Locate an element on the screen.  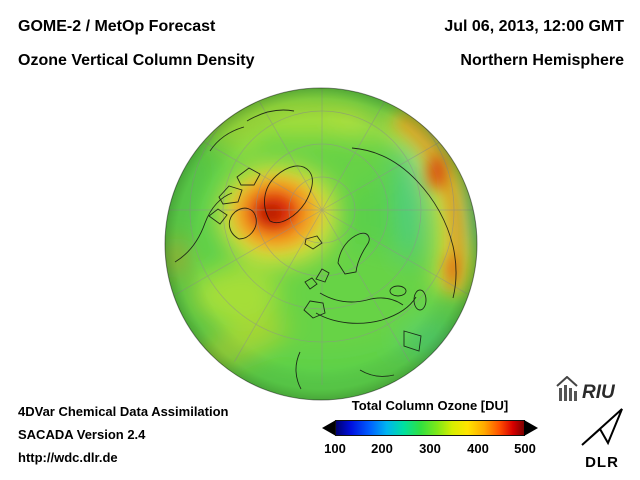
riu-logo-label: RIU is located at coordinates (598, 392).